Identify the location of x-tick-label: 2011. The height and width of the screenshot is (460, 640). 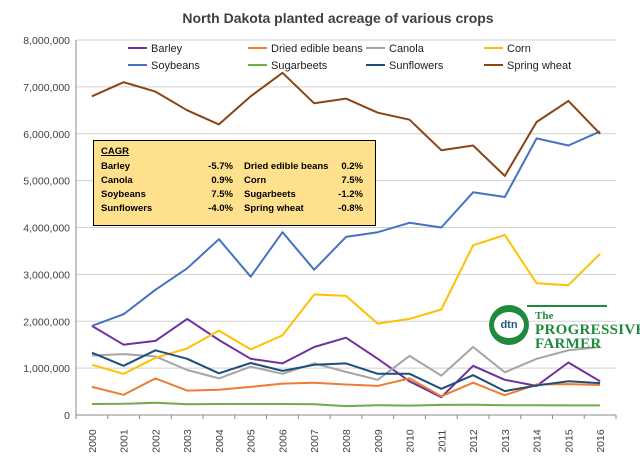
(442, 441).